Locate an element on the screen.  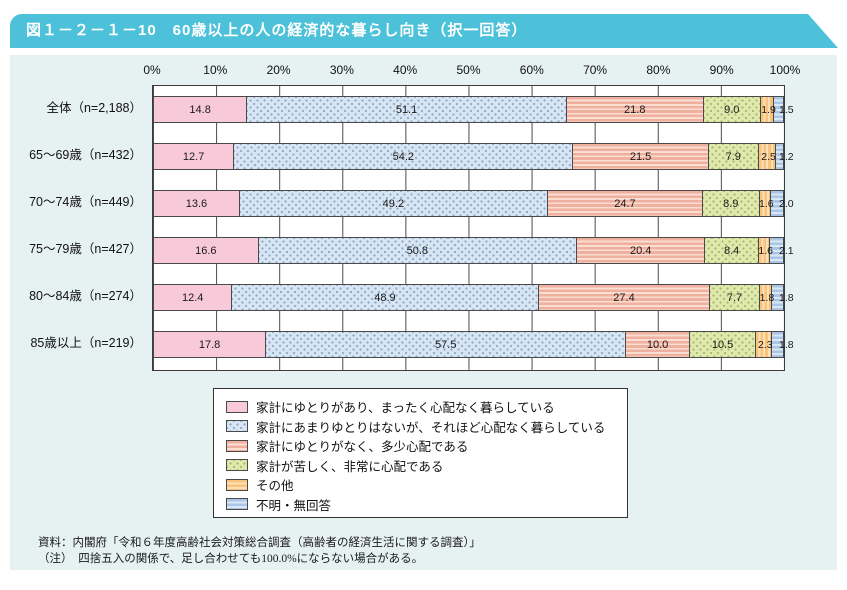
row-label: 65～69歳（n=432） is located at coordinates (85, 155).